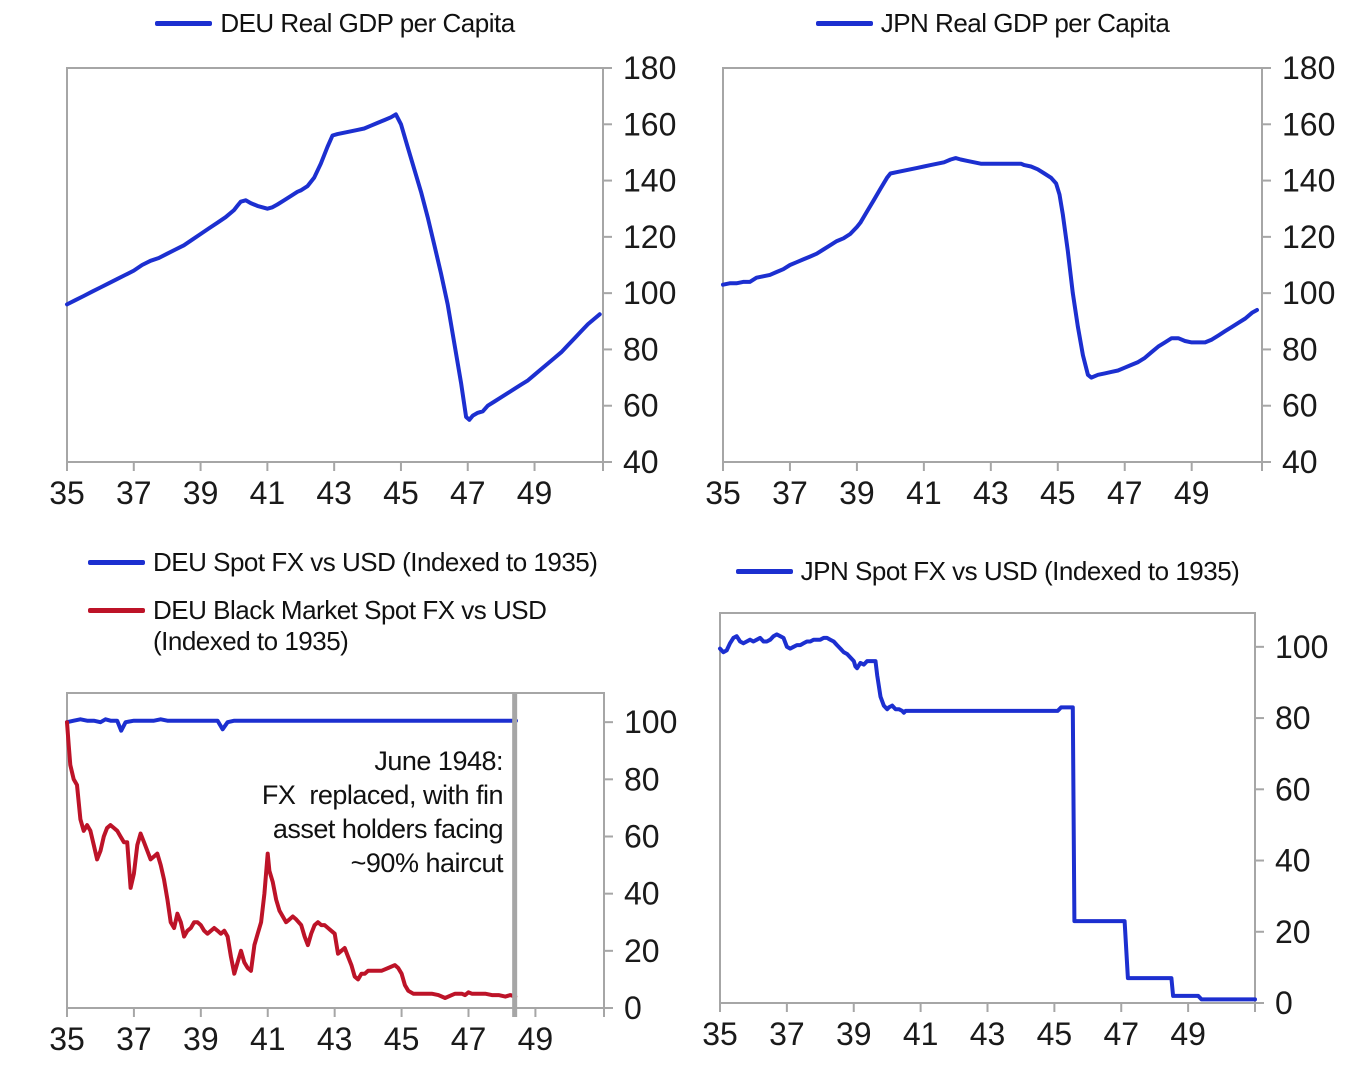 This screenshot has width=1354, height=1082. I want to click on legend-label-deu-spot-fx: DEU Spot FX vs USD (Indexed to 1935), so click(375, 562).